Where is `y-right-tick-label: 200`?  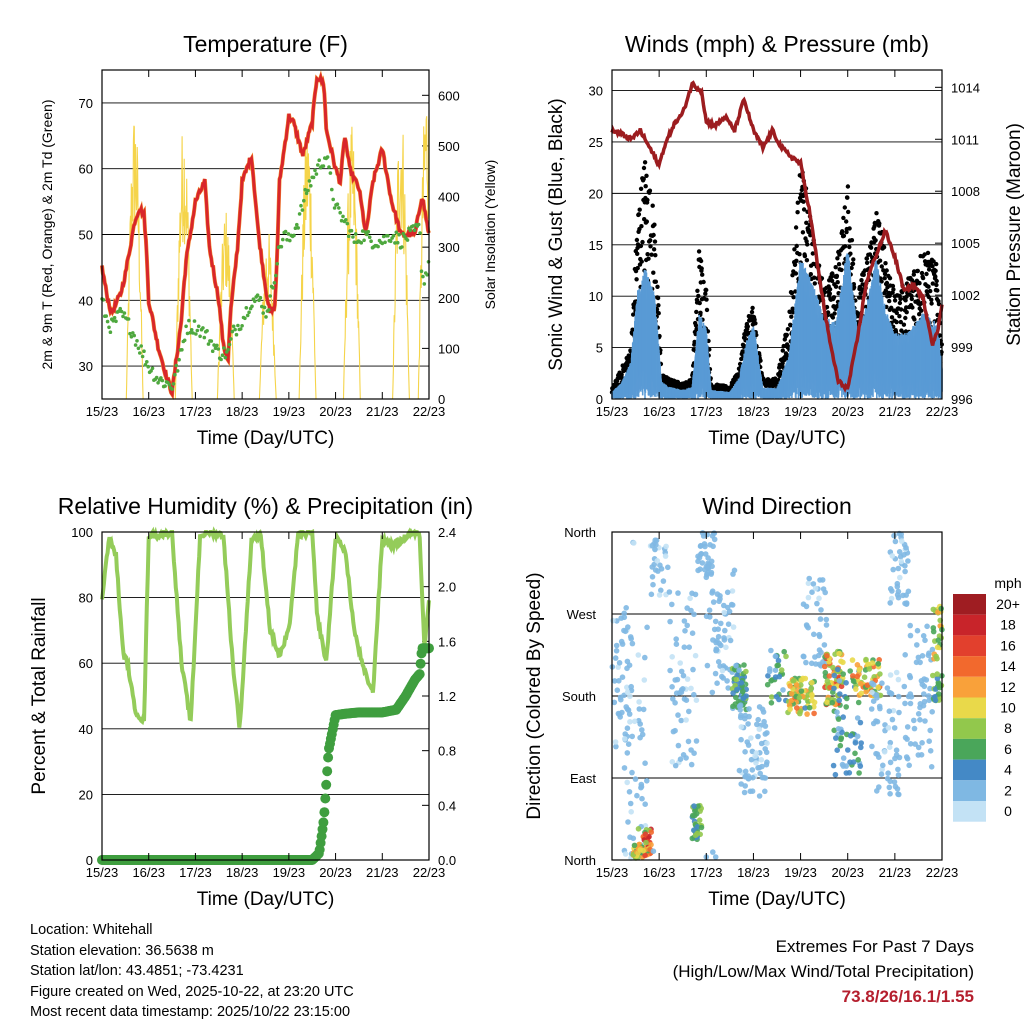 y-right-tick-label: 200 is located at coordinates (449, 298).